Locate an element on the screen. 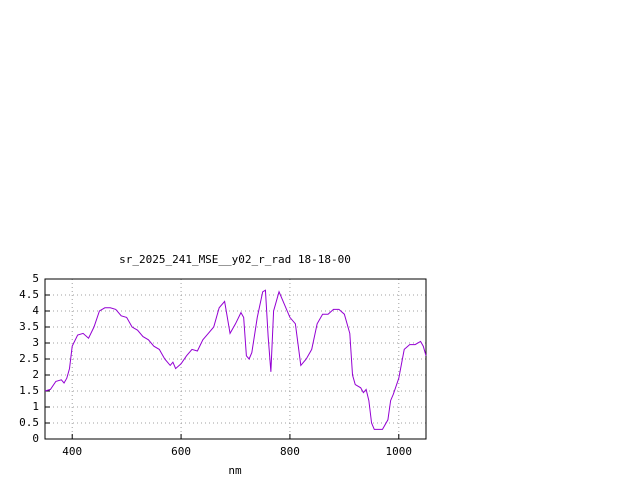 Image resolution: width=640 pixels, height=480 pixels. y-tick-label: 4 is located at coordinates (35, 310).